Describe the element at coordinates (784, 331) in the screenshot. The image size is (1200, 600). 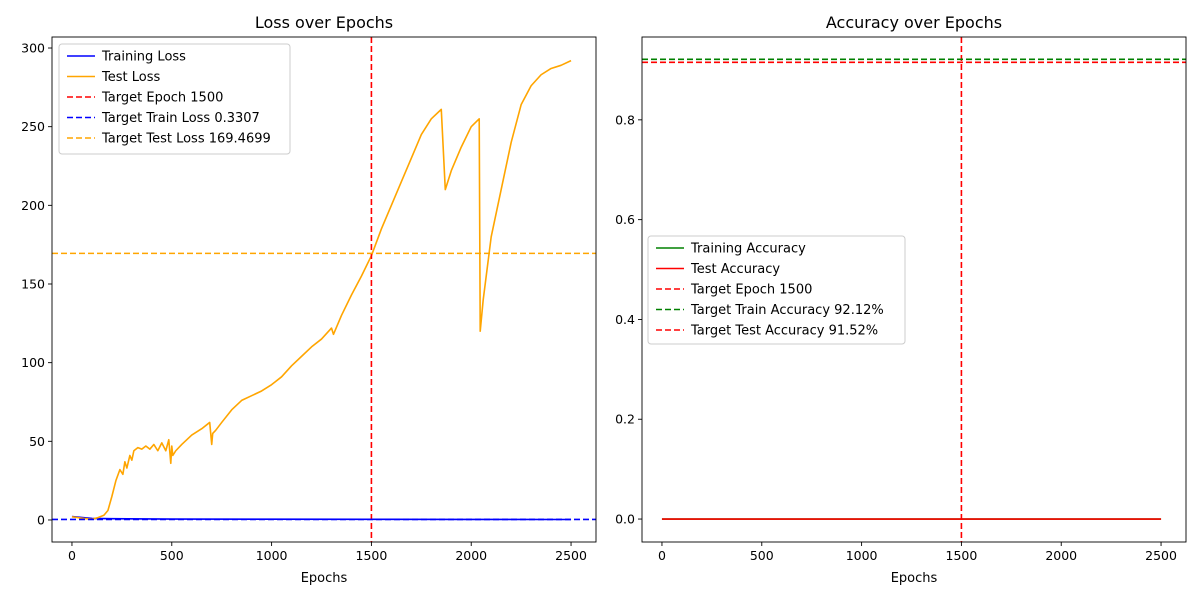
I see `legend-label-target-test-accuracy-91-52: Target Test Accuracy 91.52%` at that location.